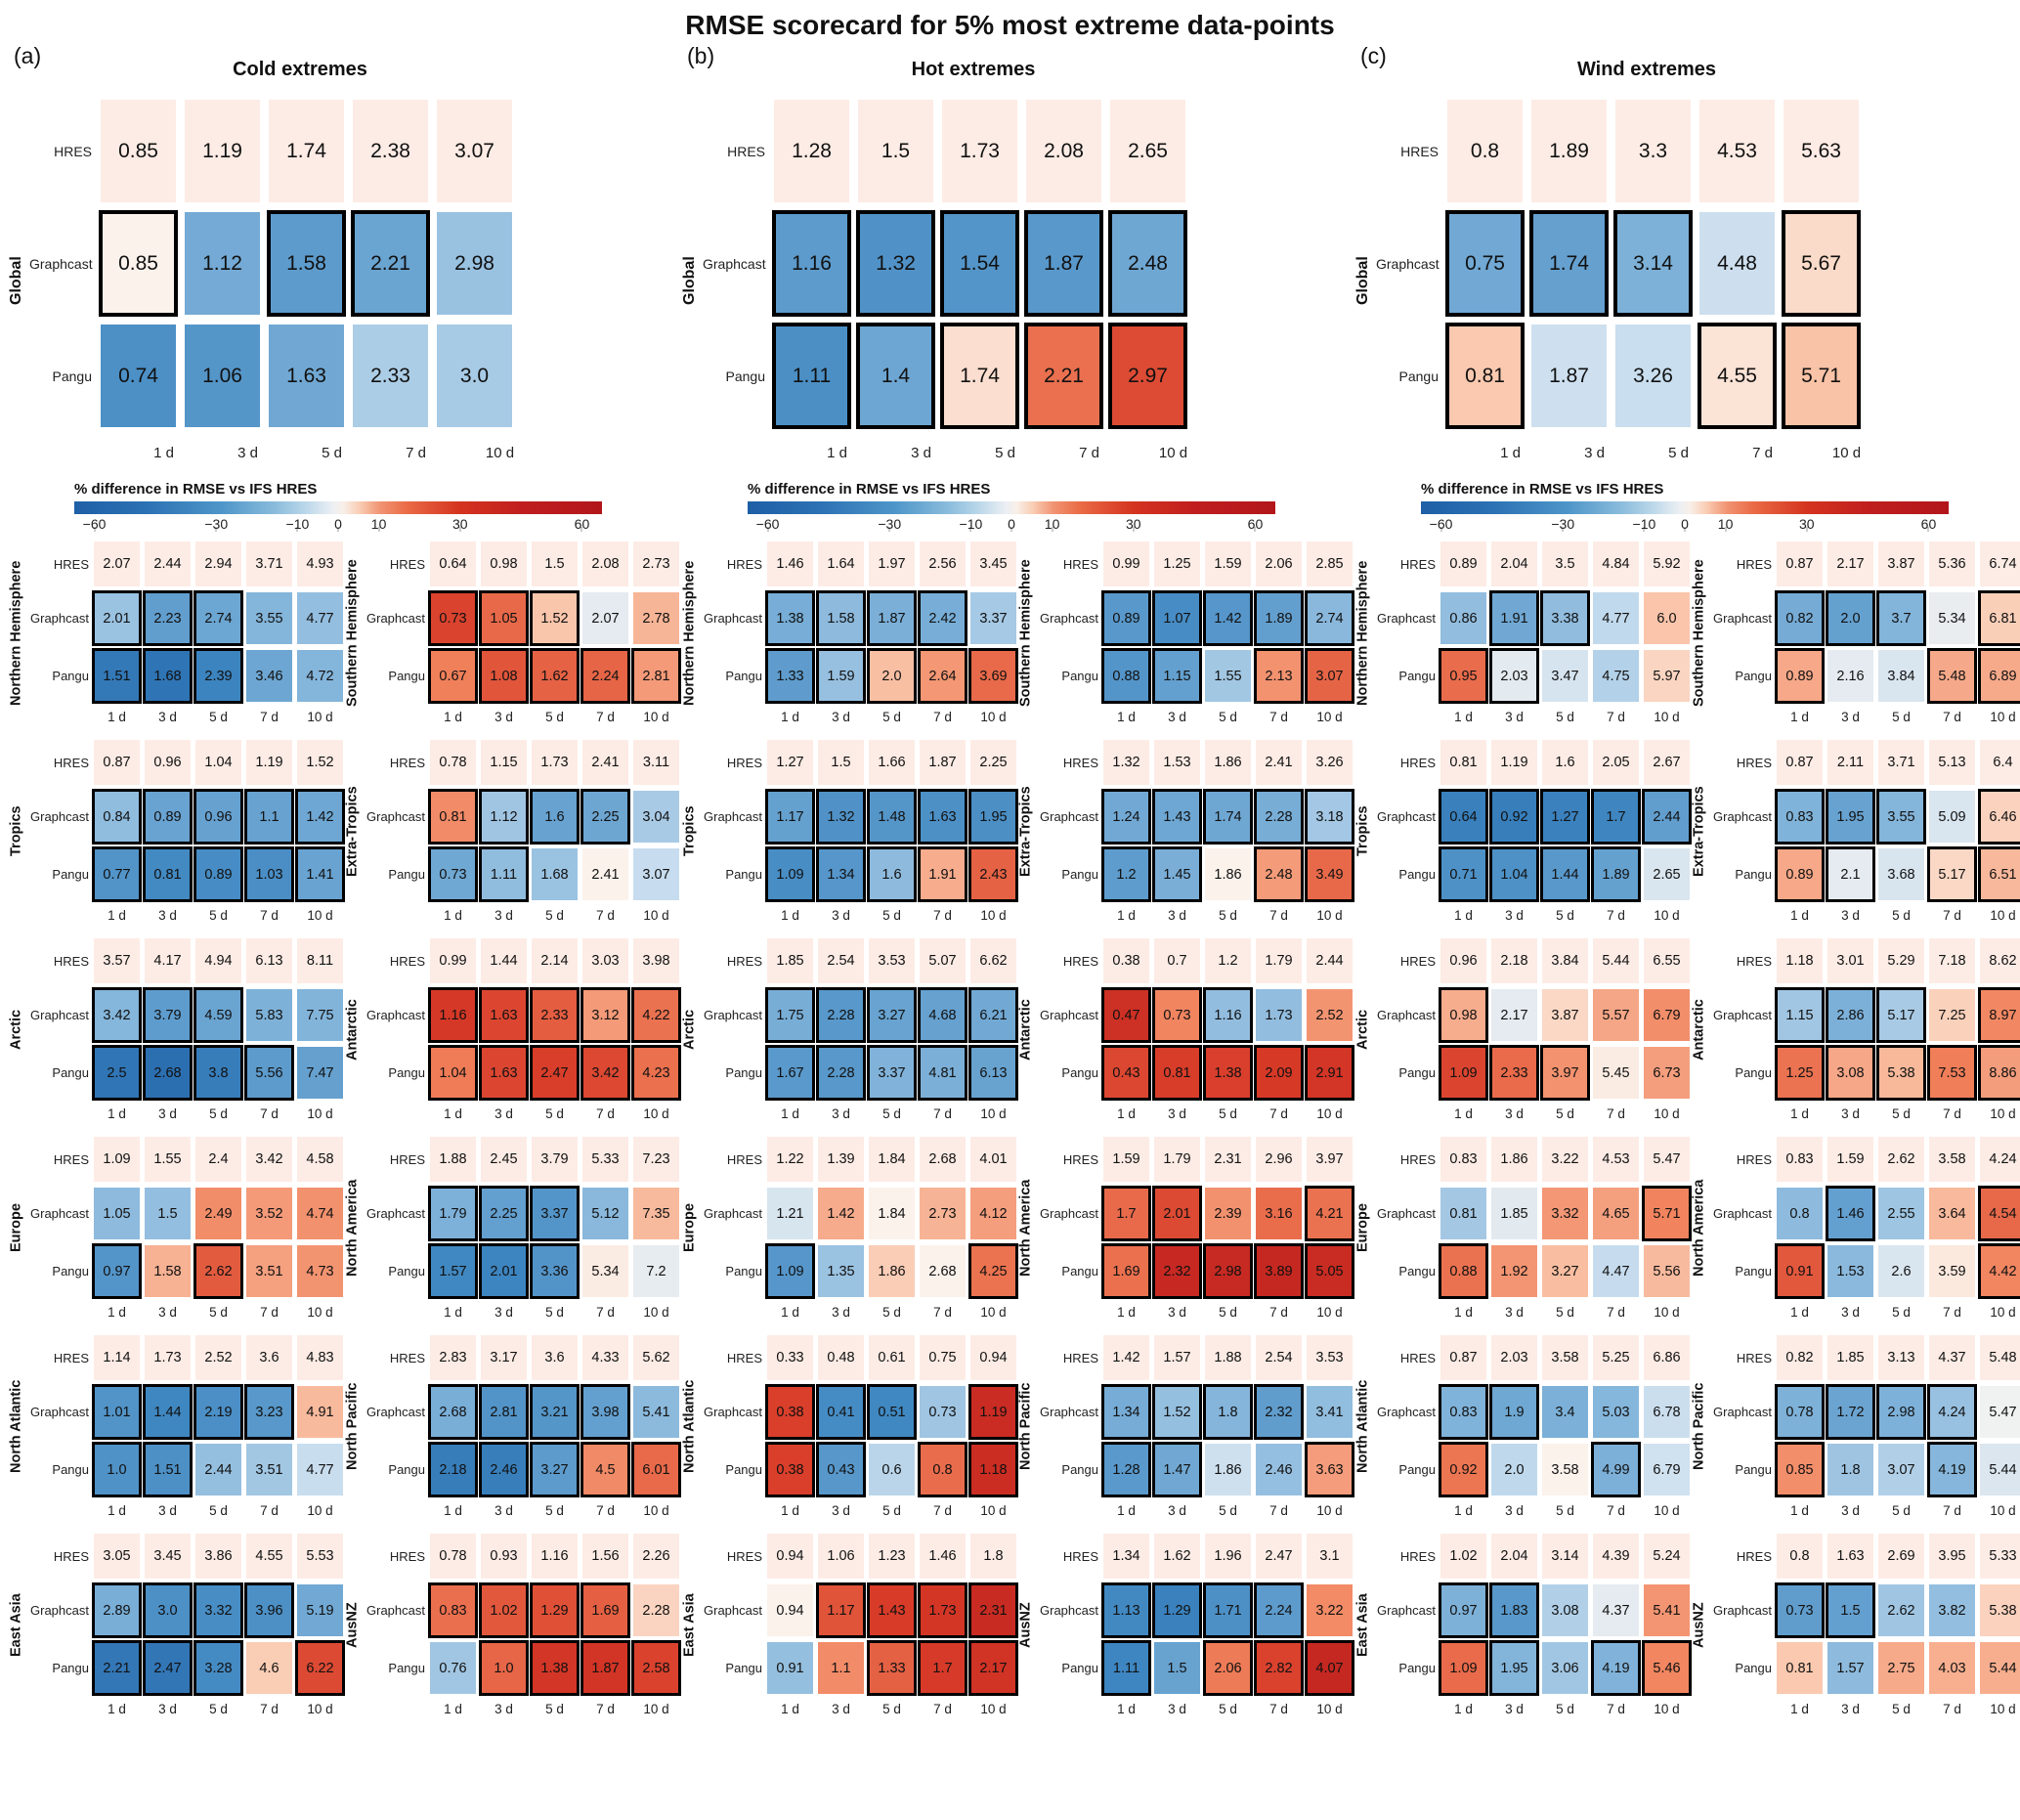 The image size is (2020, 1820). I want to click on region-label: East Asia, so click(1362, 1625).